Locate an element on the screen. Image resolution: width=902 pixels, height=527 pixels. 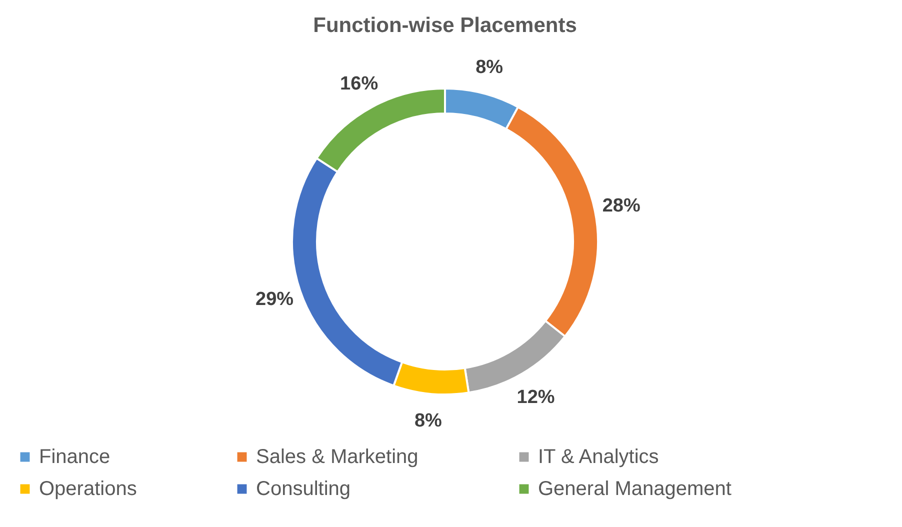
chart-title: Function-wise Placements is located at coordinates (445, 25).